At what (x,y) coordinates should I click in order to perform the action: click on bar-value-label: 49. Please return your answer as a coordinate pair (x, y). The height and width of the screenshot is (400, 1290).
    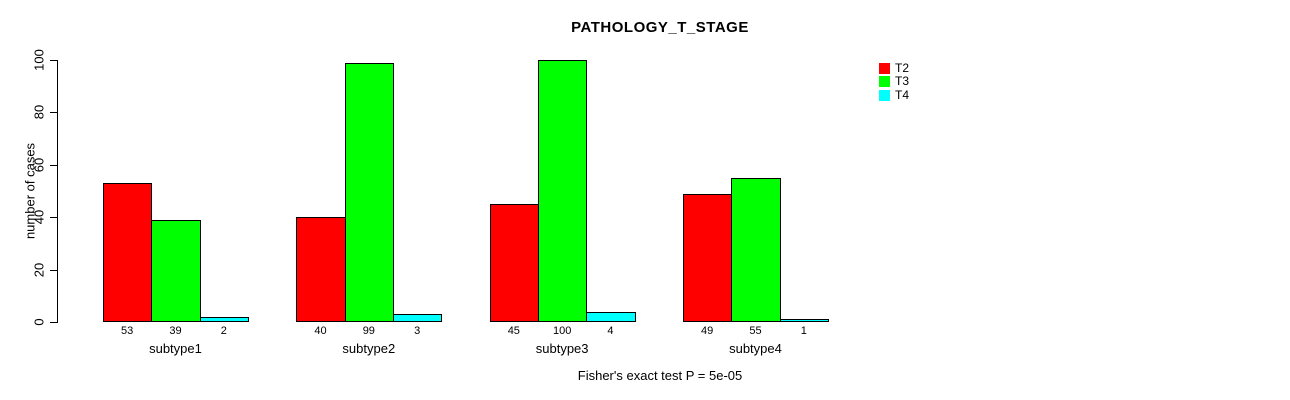
    Looking at the image, I should click on (707, 331).